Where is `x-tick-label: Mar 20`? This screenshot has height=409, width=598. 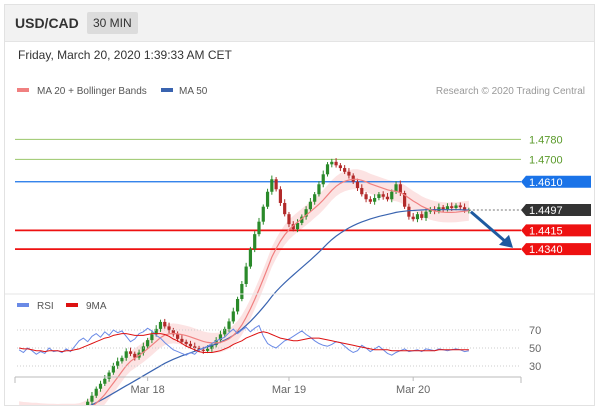
x-tick-label: Mar 20 is located at coordinates (413, 390).